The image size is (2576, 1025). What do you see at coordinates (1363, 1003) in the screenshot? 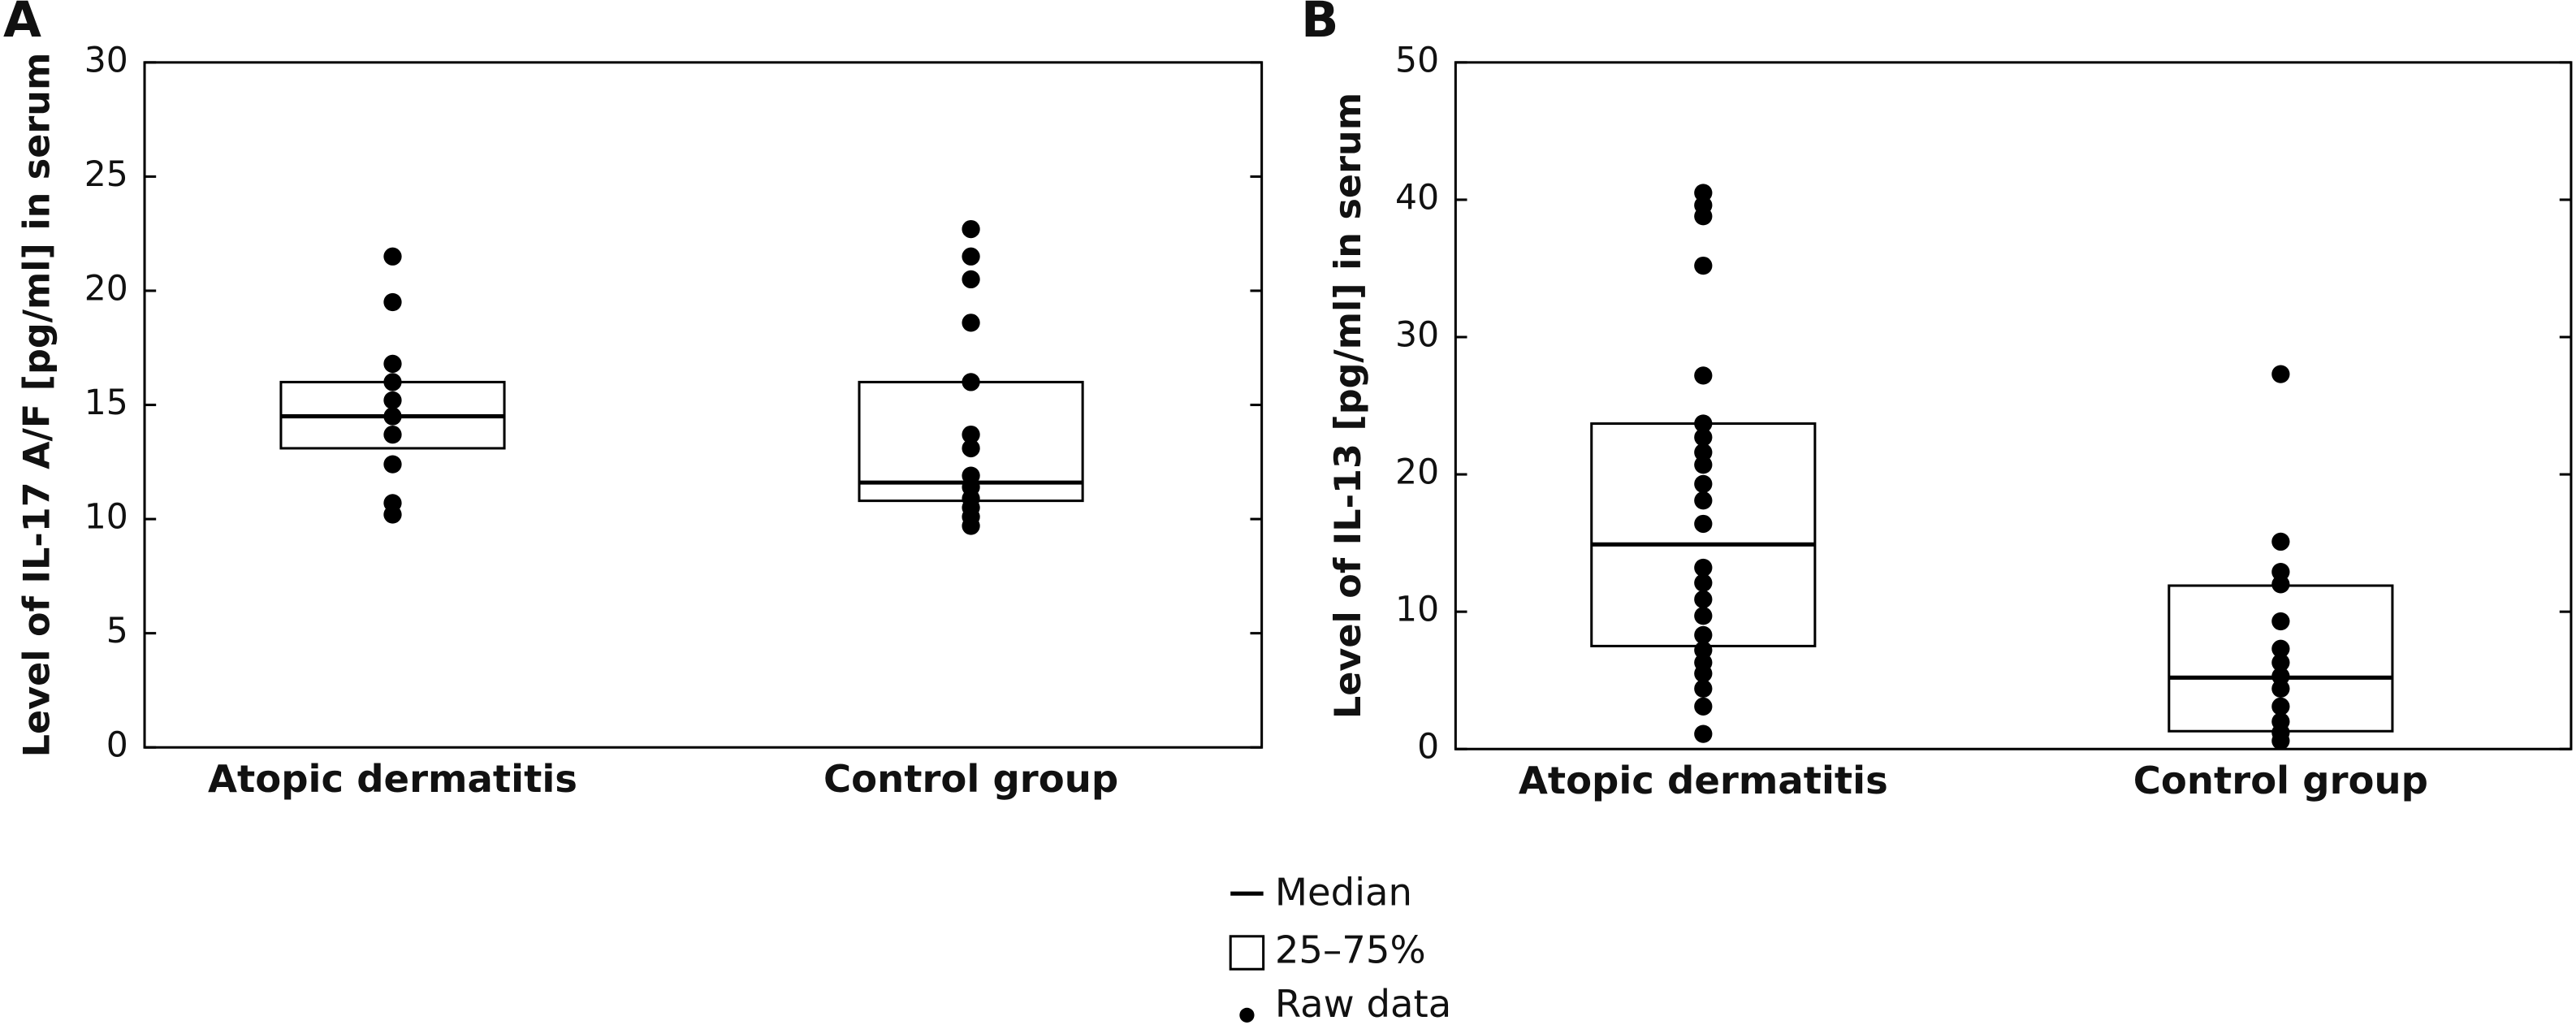
I see `legend-label: Raw data` at bounding box center [1363, 1003].